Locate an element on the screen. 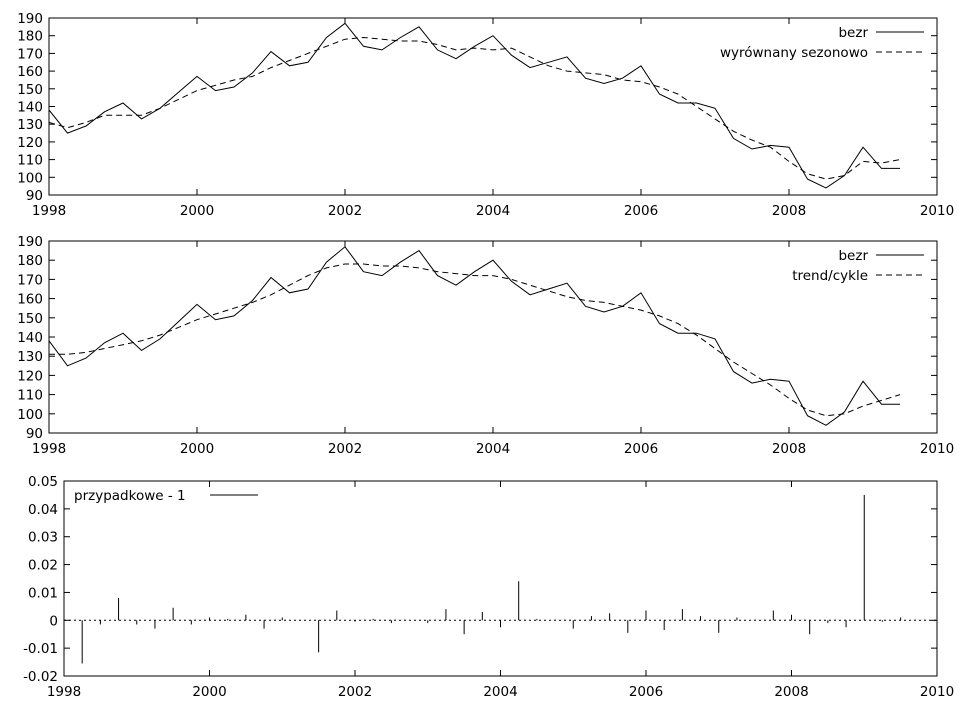 The width and height of the screenshot is (964, 704). y-tick-label: 0.03 is located at coordinates (43, 538).